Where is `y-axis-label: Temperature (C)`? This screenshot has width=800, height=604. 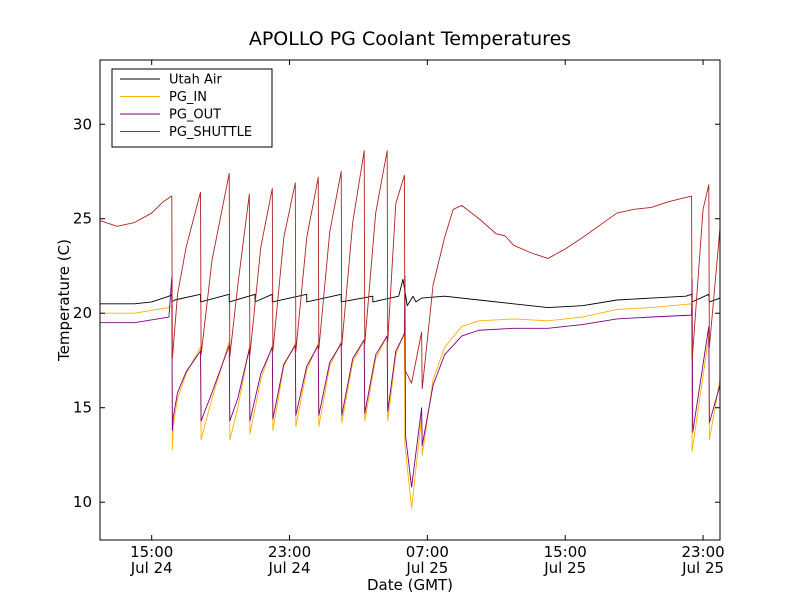
y-axis-label: Temperature (C) is located at coordinates (64, 300).